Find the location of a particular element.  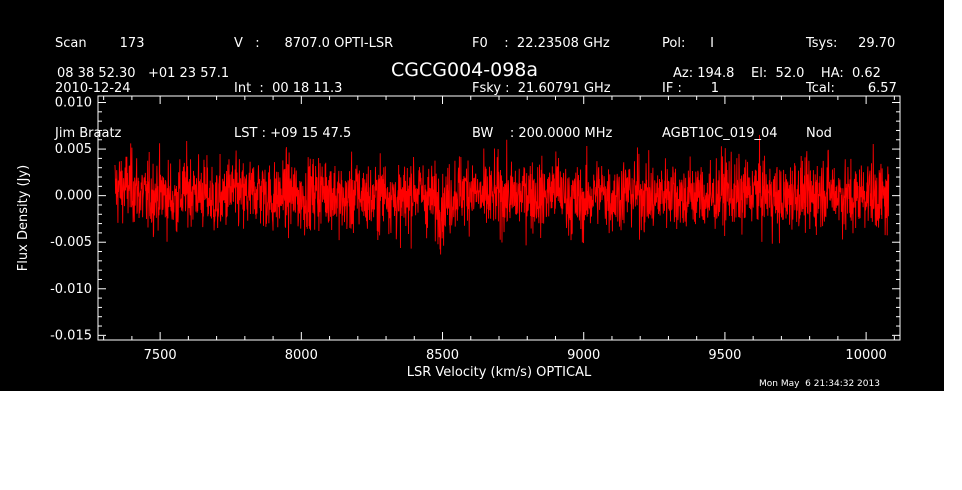

x-tick-label: 10000 is located at coordinates (865, 355).